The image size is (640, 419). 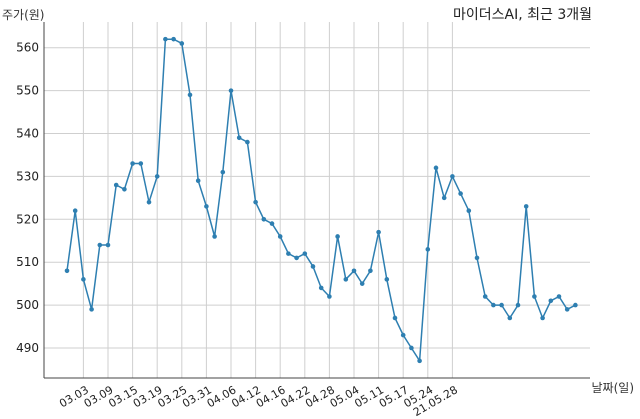 I want to click on y-tick-label: 500, so click(x=27, y=305).